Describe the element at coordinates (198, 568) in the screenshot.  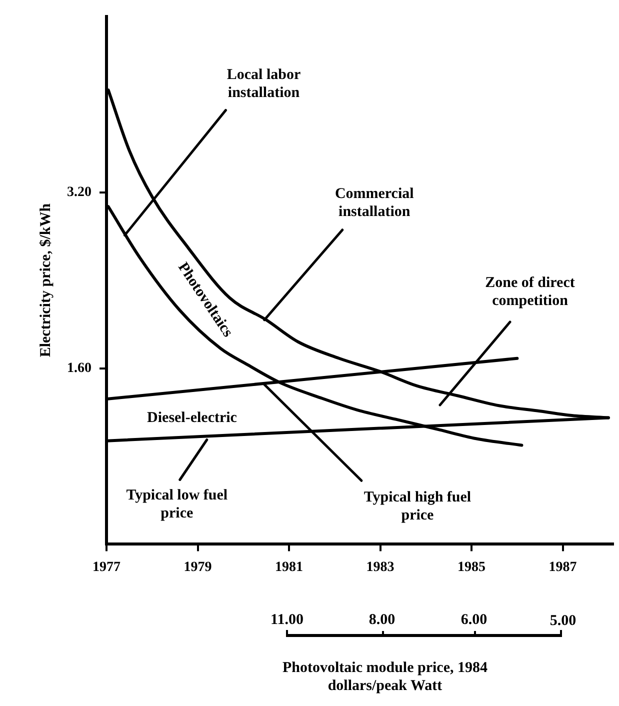
I see `x-tick-label: 1979` at that location.